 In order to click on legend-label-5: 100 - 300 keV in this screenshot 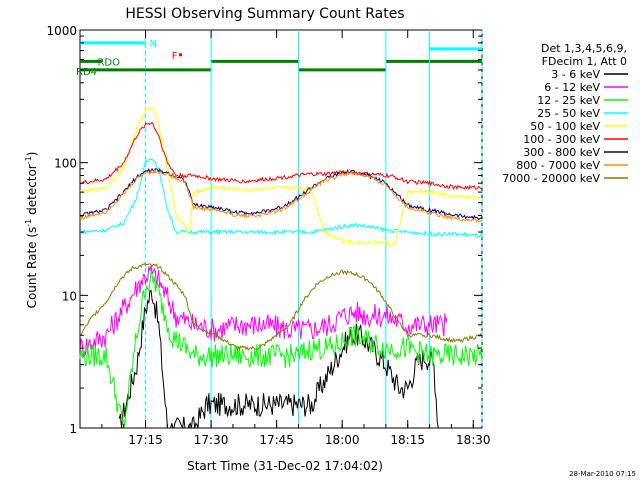, I will do `click(561, 139)`.